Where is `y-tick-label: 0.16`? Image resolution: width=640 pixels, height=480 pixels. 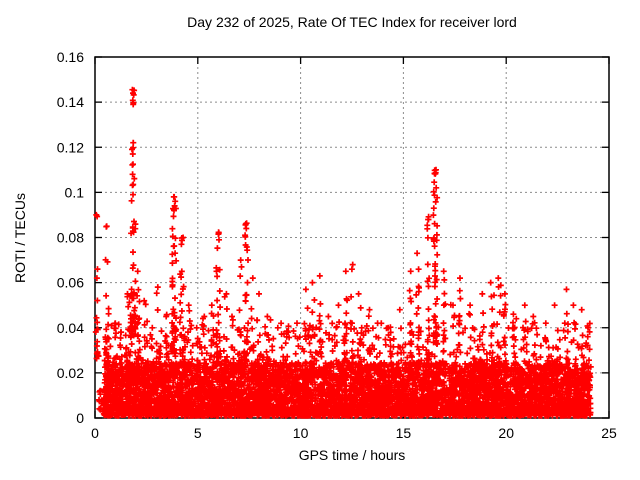
y-tick-label: 0.16 is located at coordinates (70, 57).